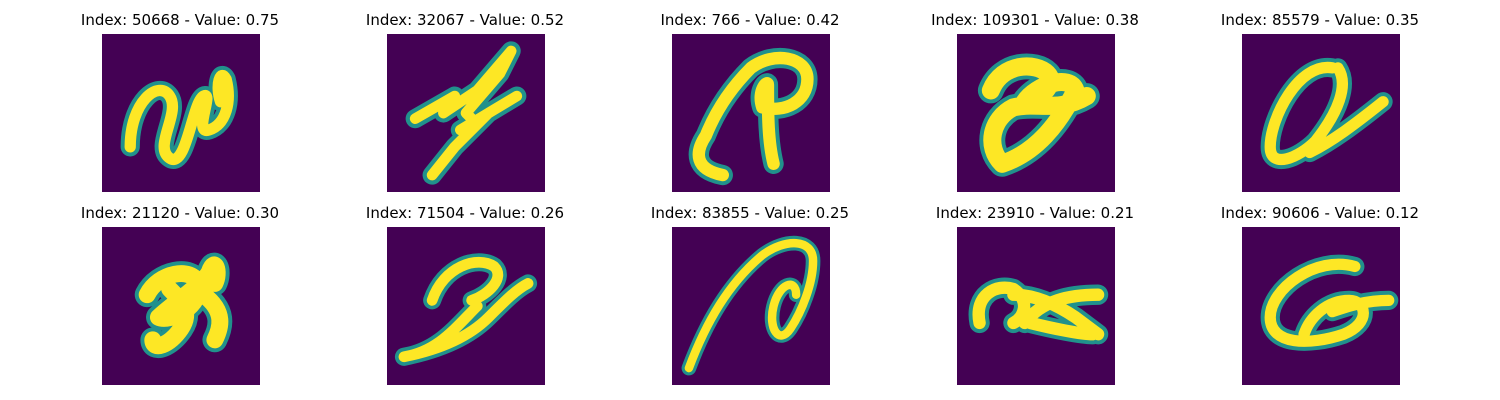 The width and height of the screenshot is (1500, 400). I want to click on panel-title: Index: 83855 - Value: 0.25, so click(750, 213).